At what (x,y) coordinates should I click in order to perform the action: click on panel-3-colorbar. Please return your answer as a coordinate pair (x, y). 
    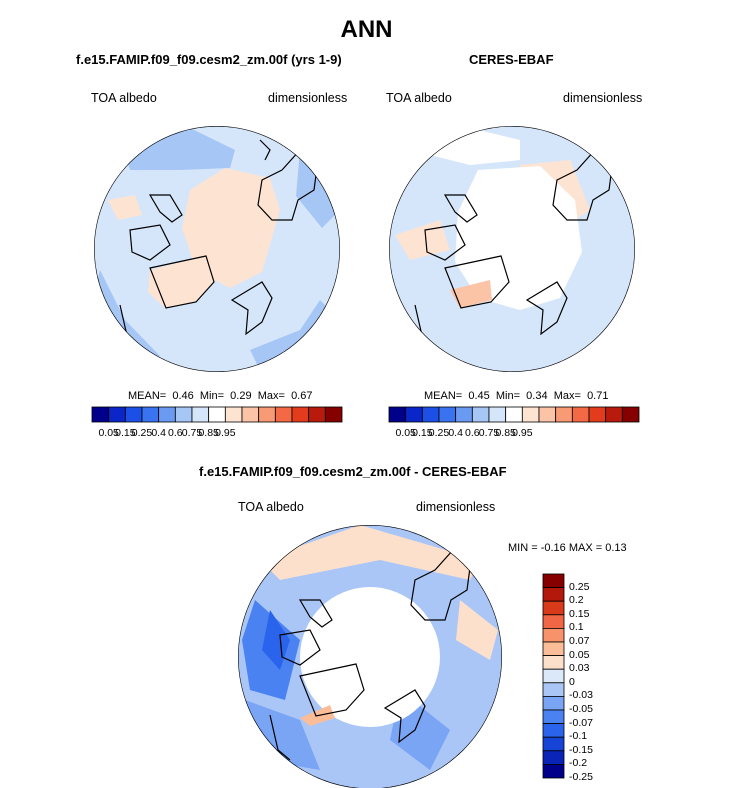
    Looking at the image, I should click on (553, 676).